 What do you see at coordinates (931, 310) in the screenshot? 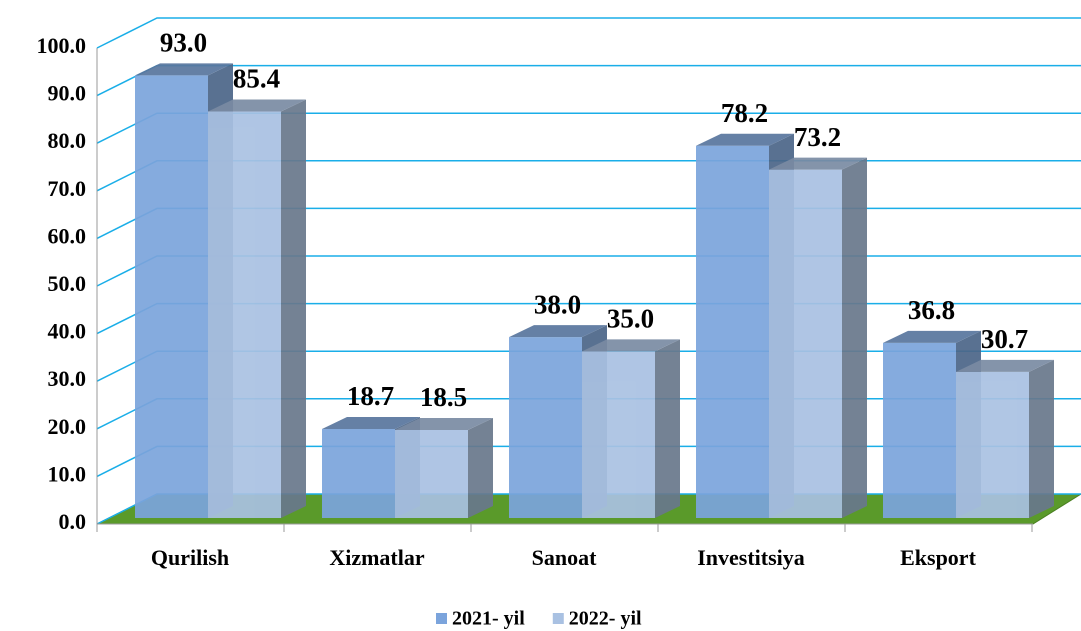
I see `value-label: 36.8` at bounding box center [931, 310].